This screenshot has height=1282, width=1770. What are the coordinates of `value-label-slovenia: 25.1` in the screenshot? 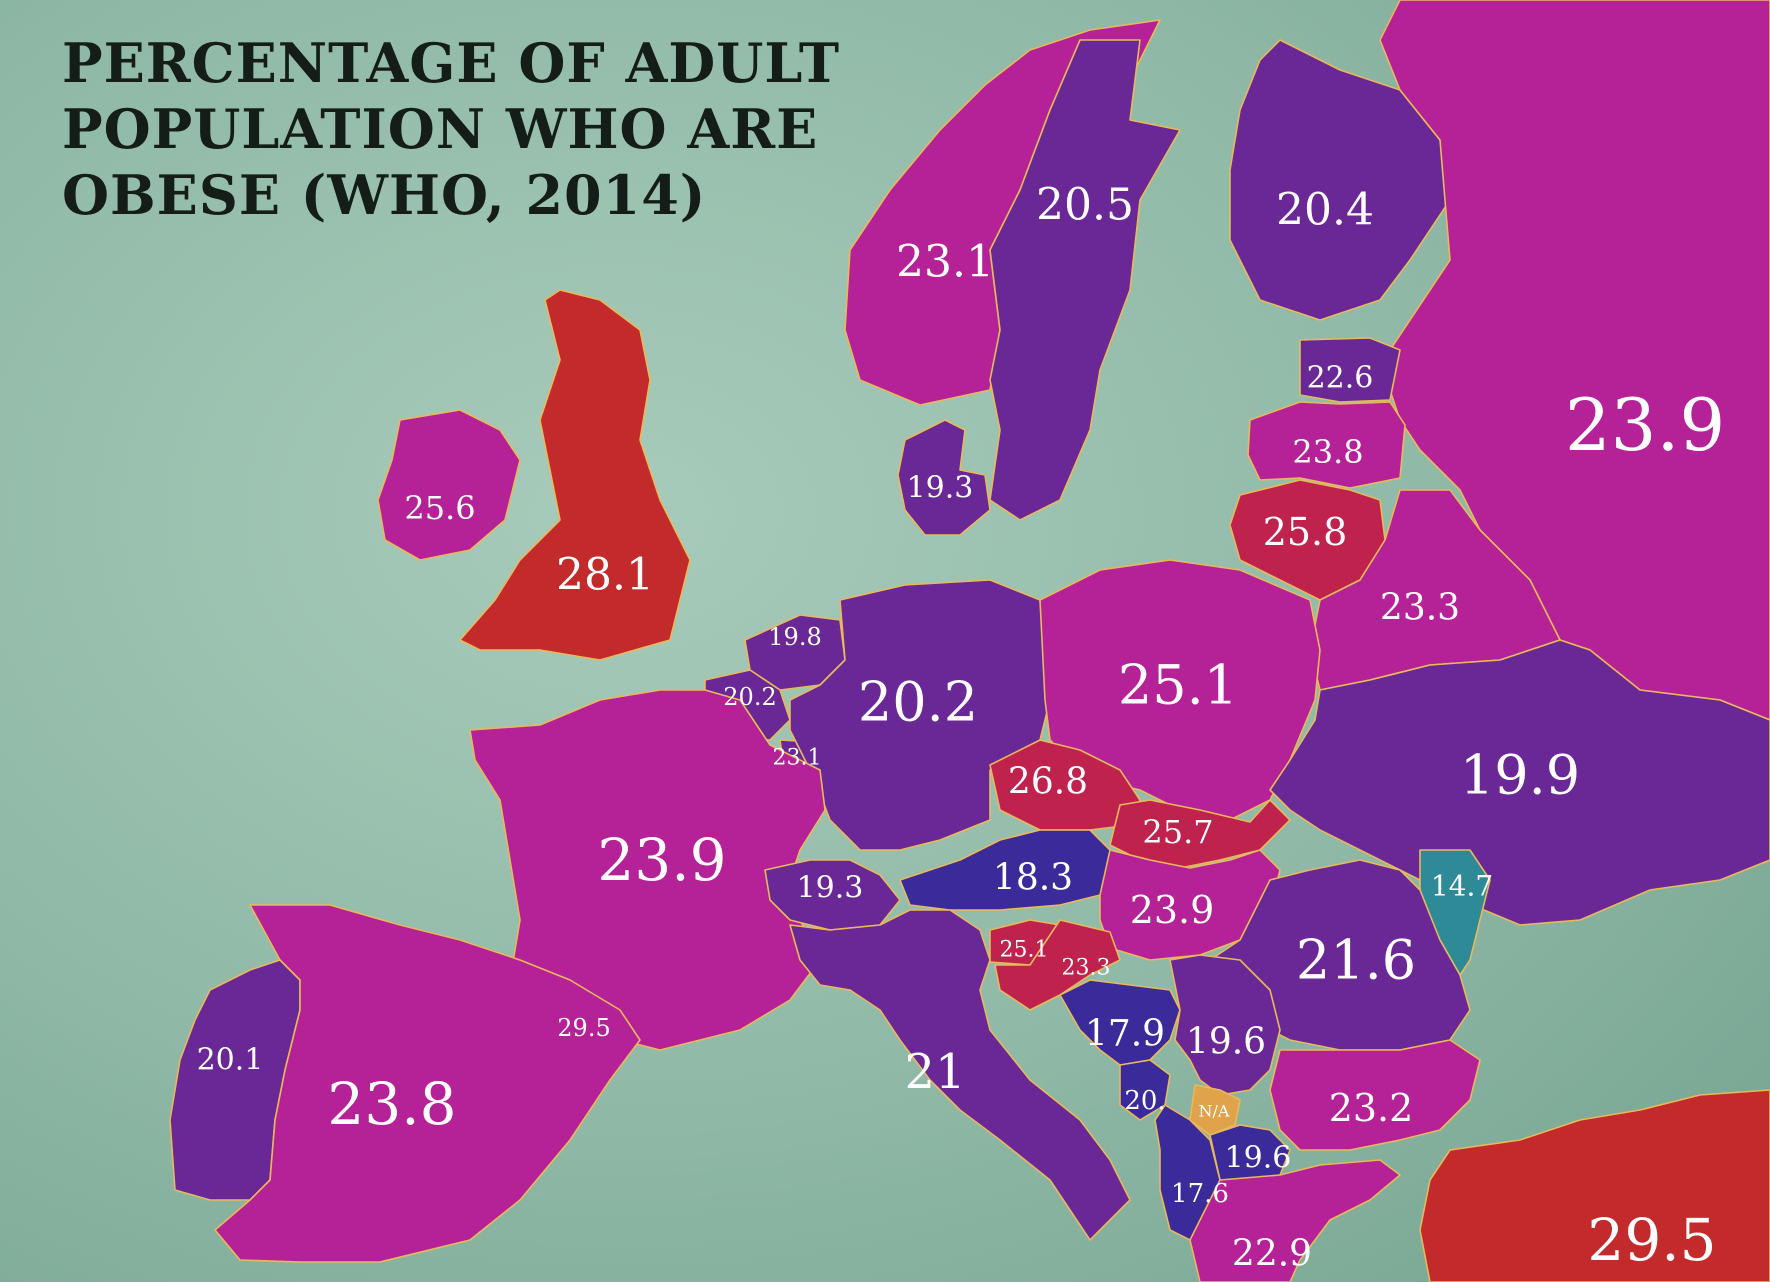 It's located at (1024, 950).